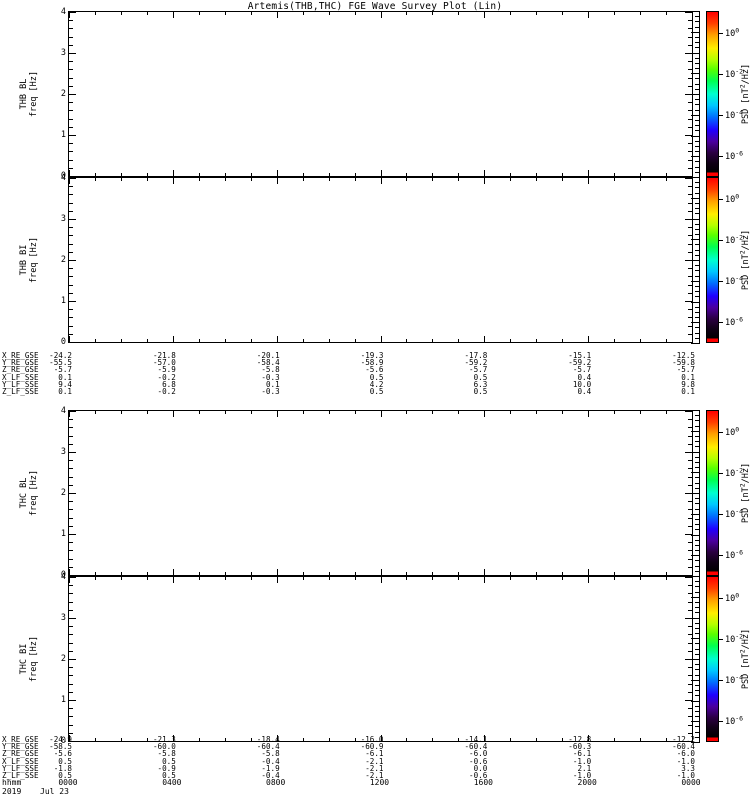 This screenshot has width=750, height=800. What do you see at coordinates (270, 775) in the screenshot?
I see `ephemeris-value: -0.4` at bounding box center [270, 775].